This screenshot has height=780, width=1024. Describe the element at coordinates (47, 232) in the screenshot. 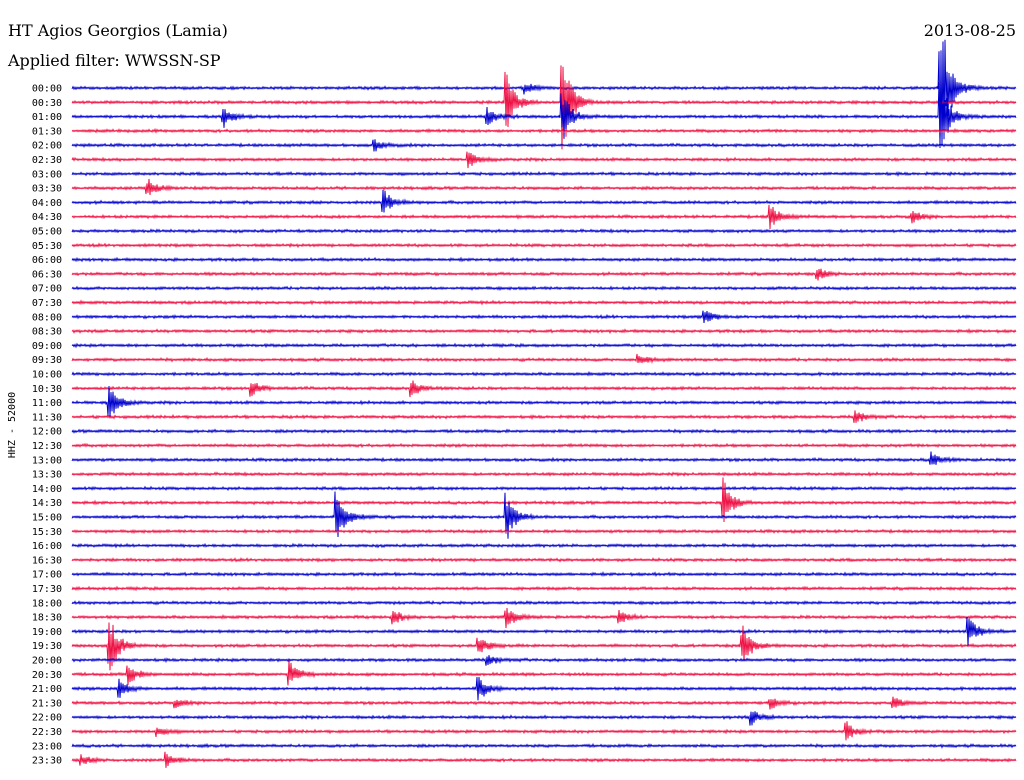

I see `row-time-label: 05:00` at that location.